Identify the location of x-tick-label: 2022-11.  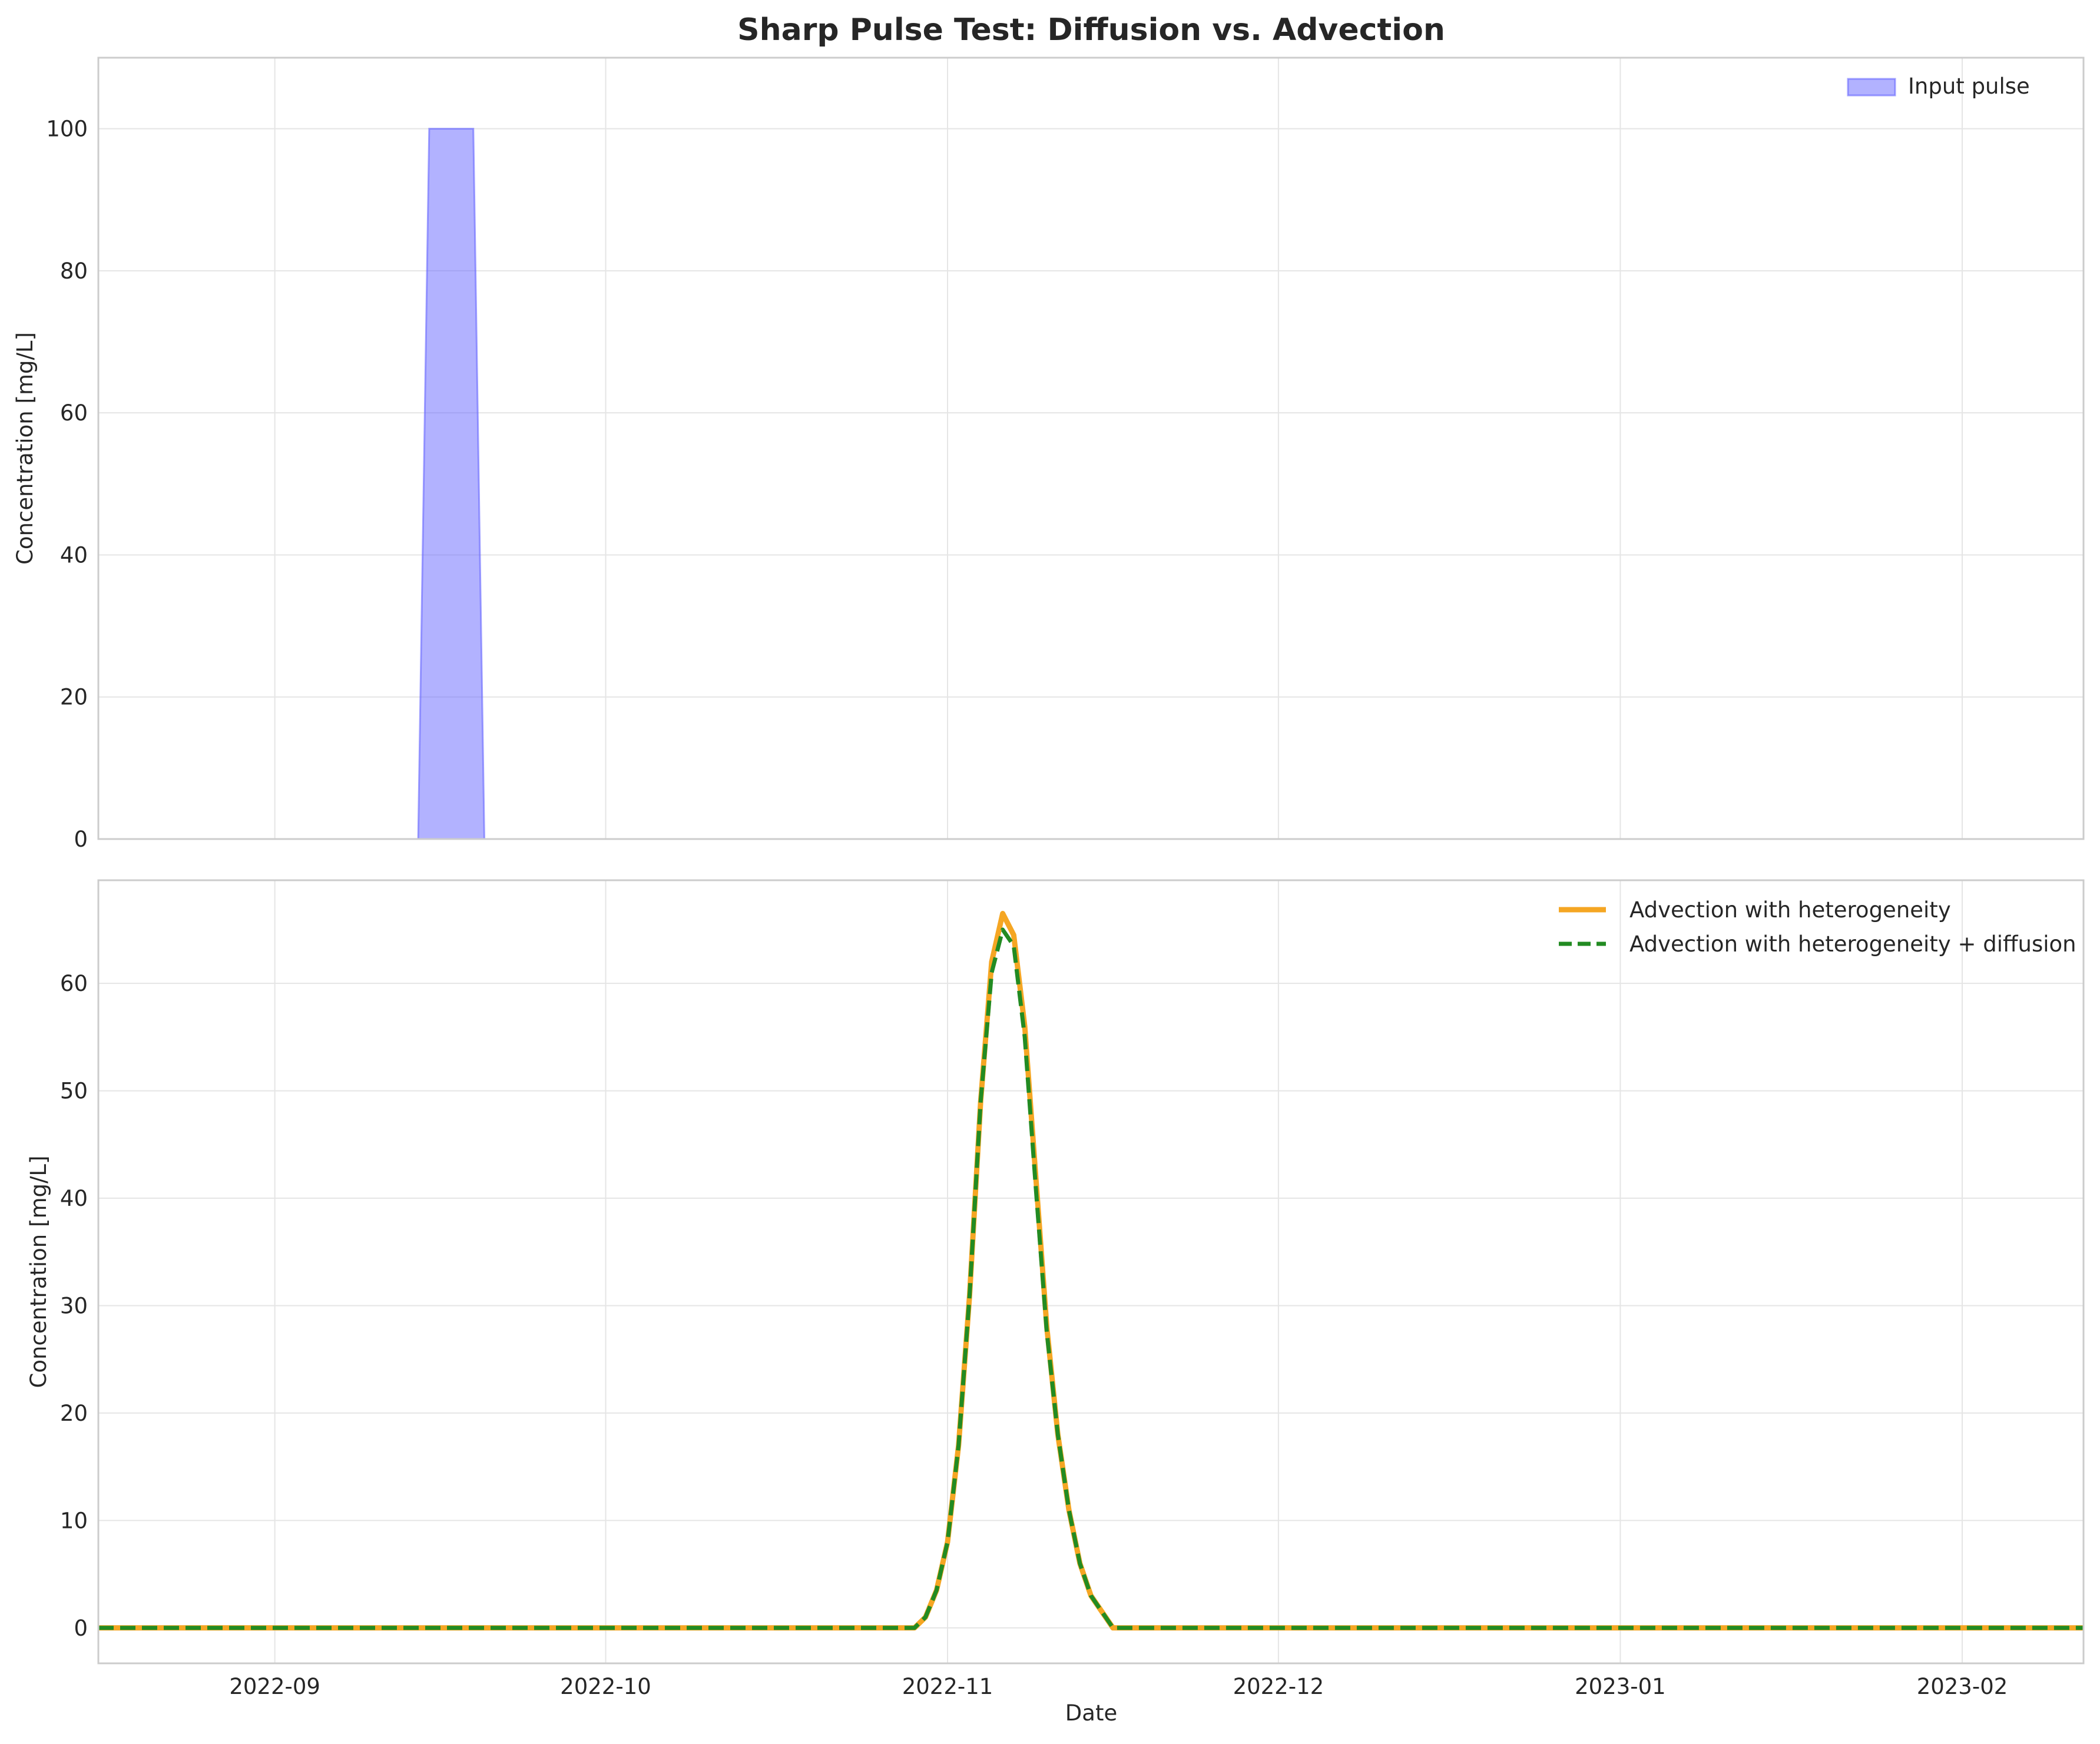
(948, 1686).